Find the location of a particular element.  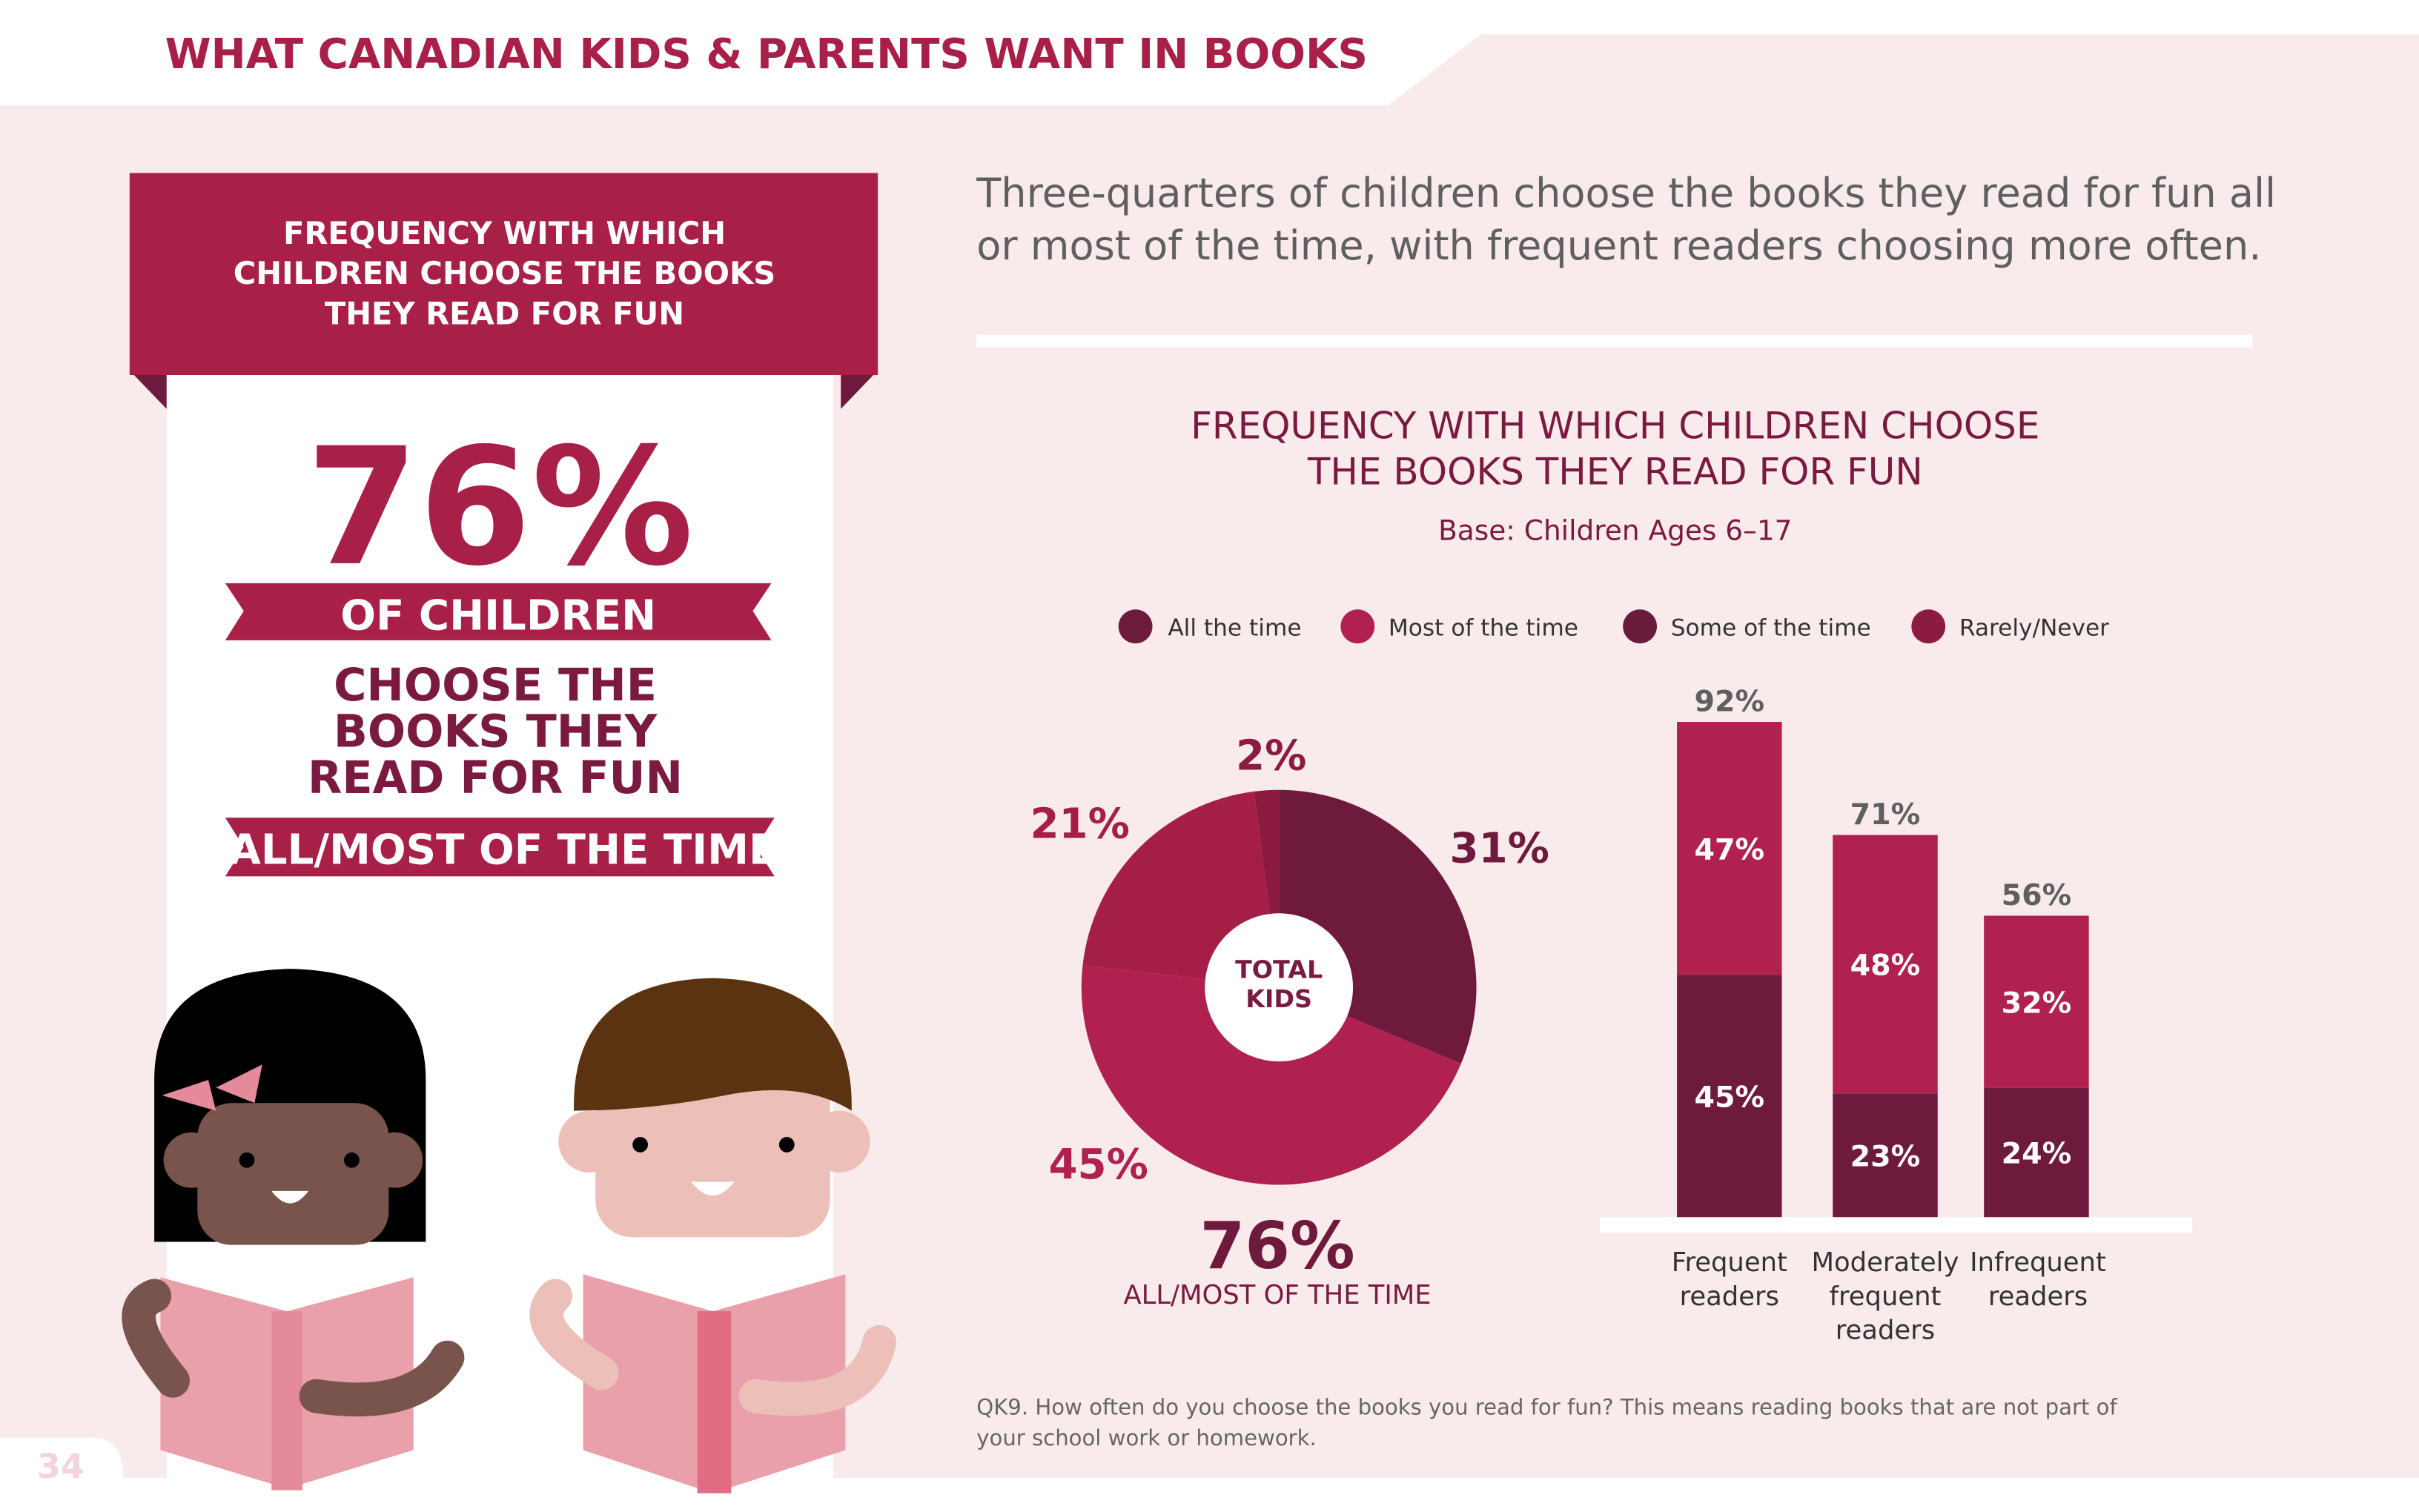

bar-category-label: Frequent is located at coordinates (1729, 1262).